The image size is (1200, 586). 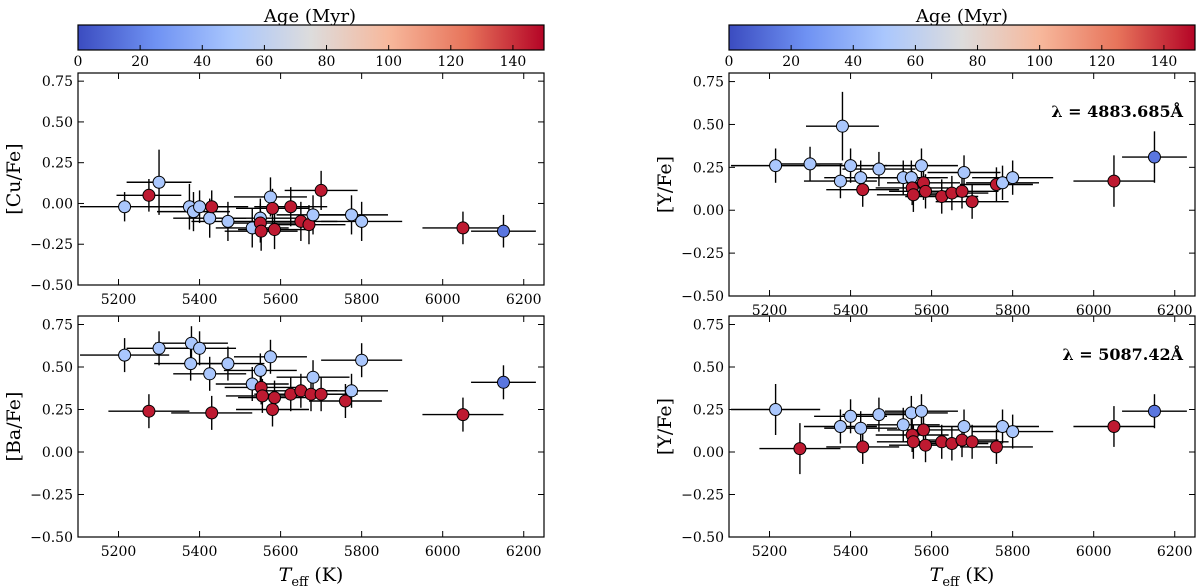 What do you see at coordinates (14, 178) in the screenshot?
I see `y-axis-label: [Cu/Fe]` at bounding box center [14, 178].